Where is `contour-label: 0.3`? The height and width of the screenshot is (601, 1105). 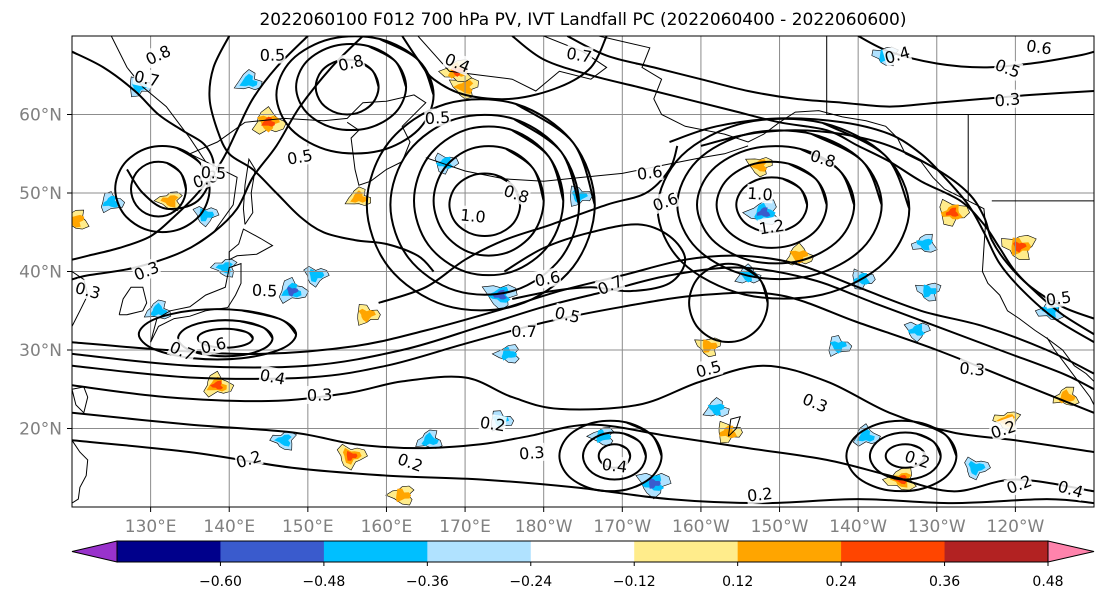 contour-label: 0.3 is located at coordinates (320, 395).